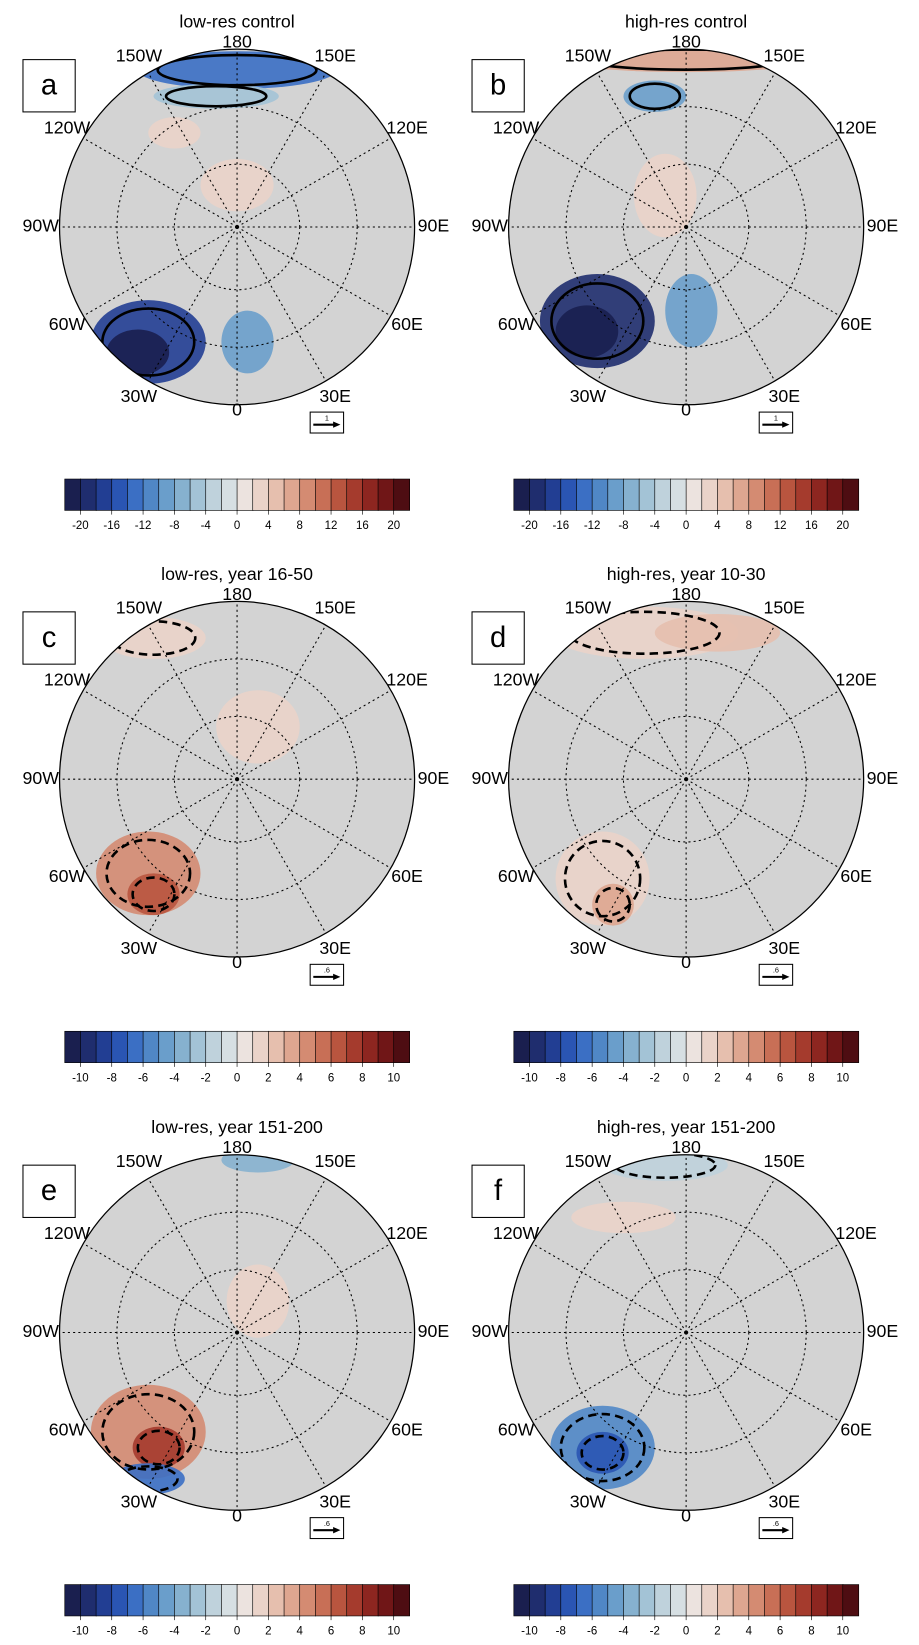  What do you see at coordinates (623, 526) in the screenshot?
I see `colorbar-tick-label: -8` at bounding box center [623, 526].